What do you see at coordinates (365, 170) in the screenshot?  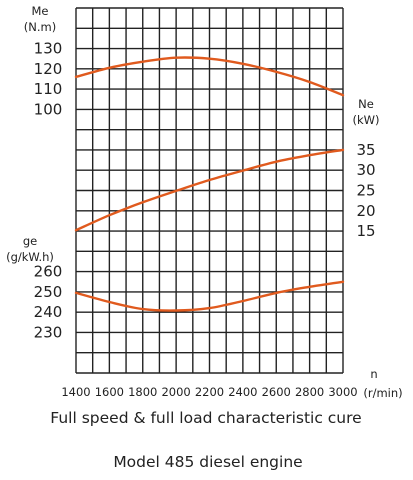 I see `y-tick-ne: 30` at bounding box center [365, 170].